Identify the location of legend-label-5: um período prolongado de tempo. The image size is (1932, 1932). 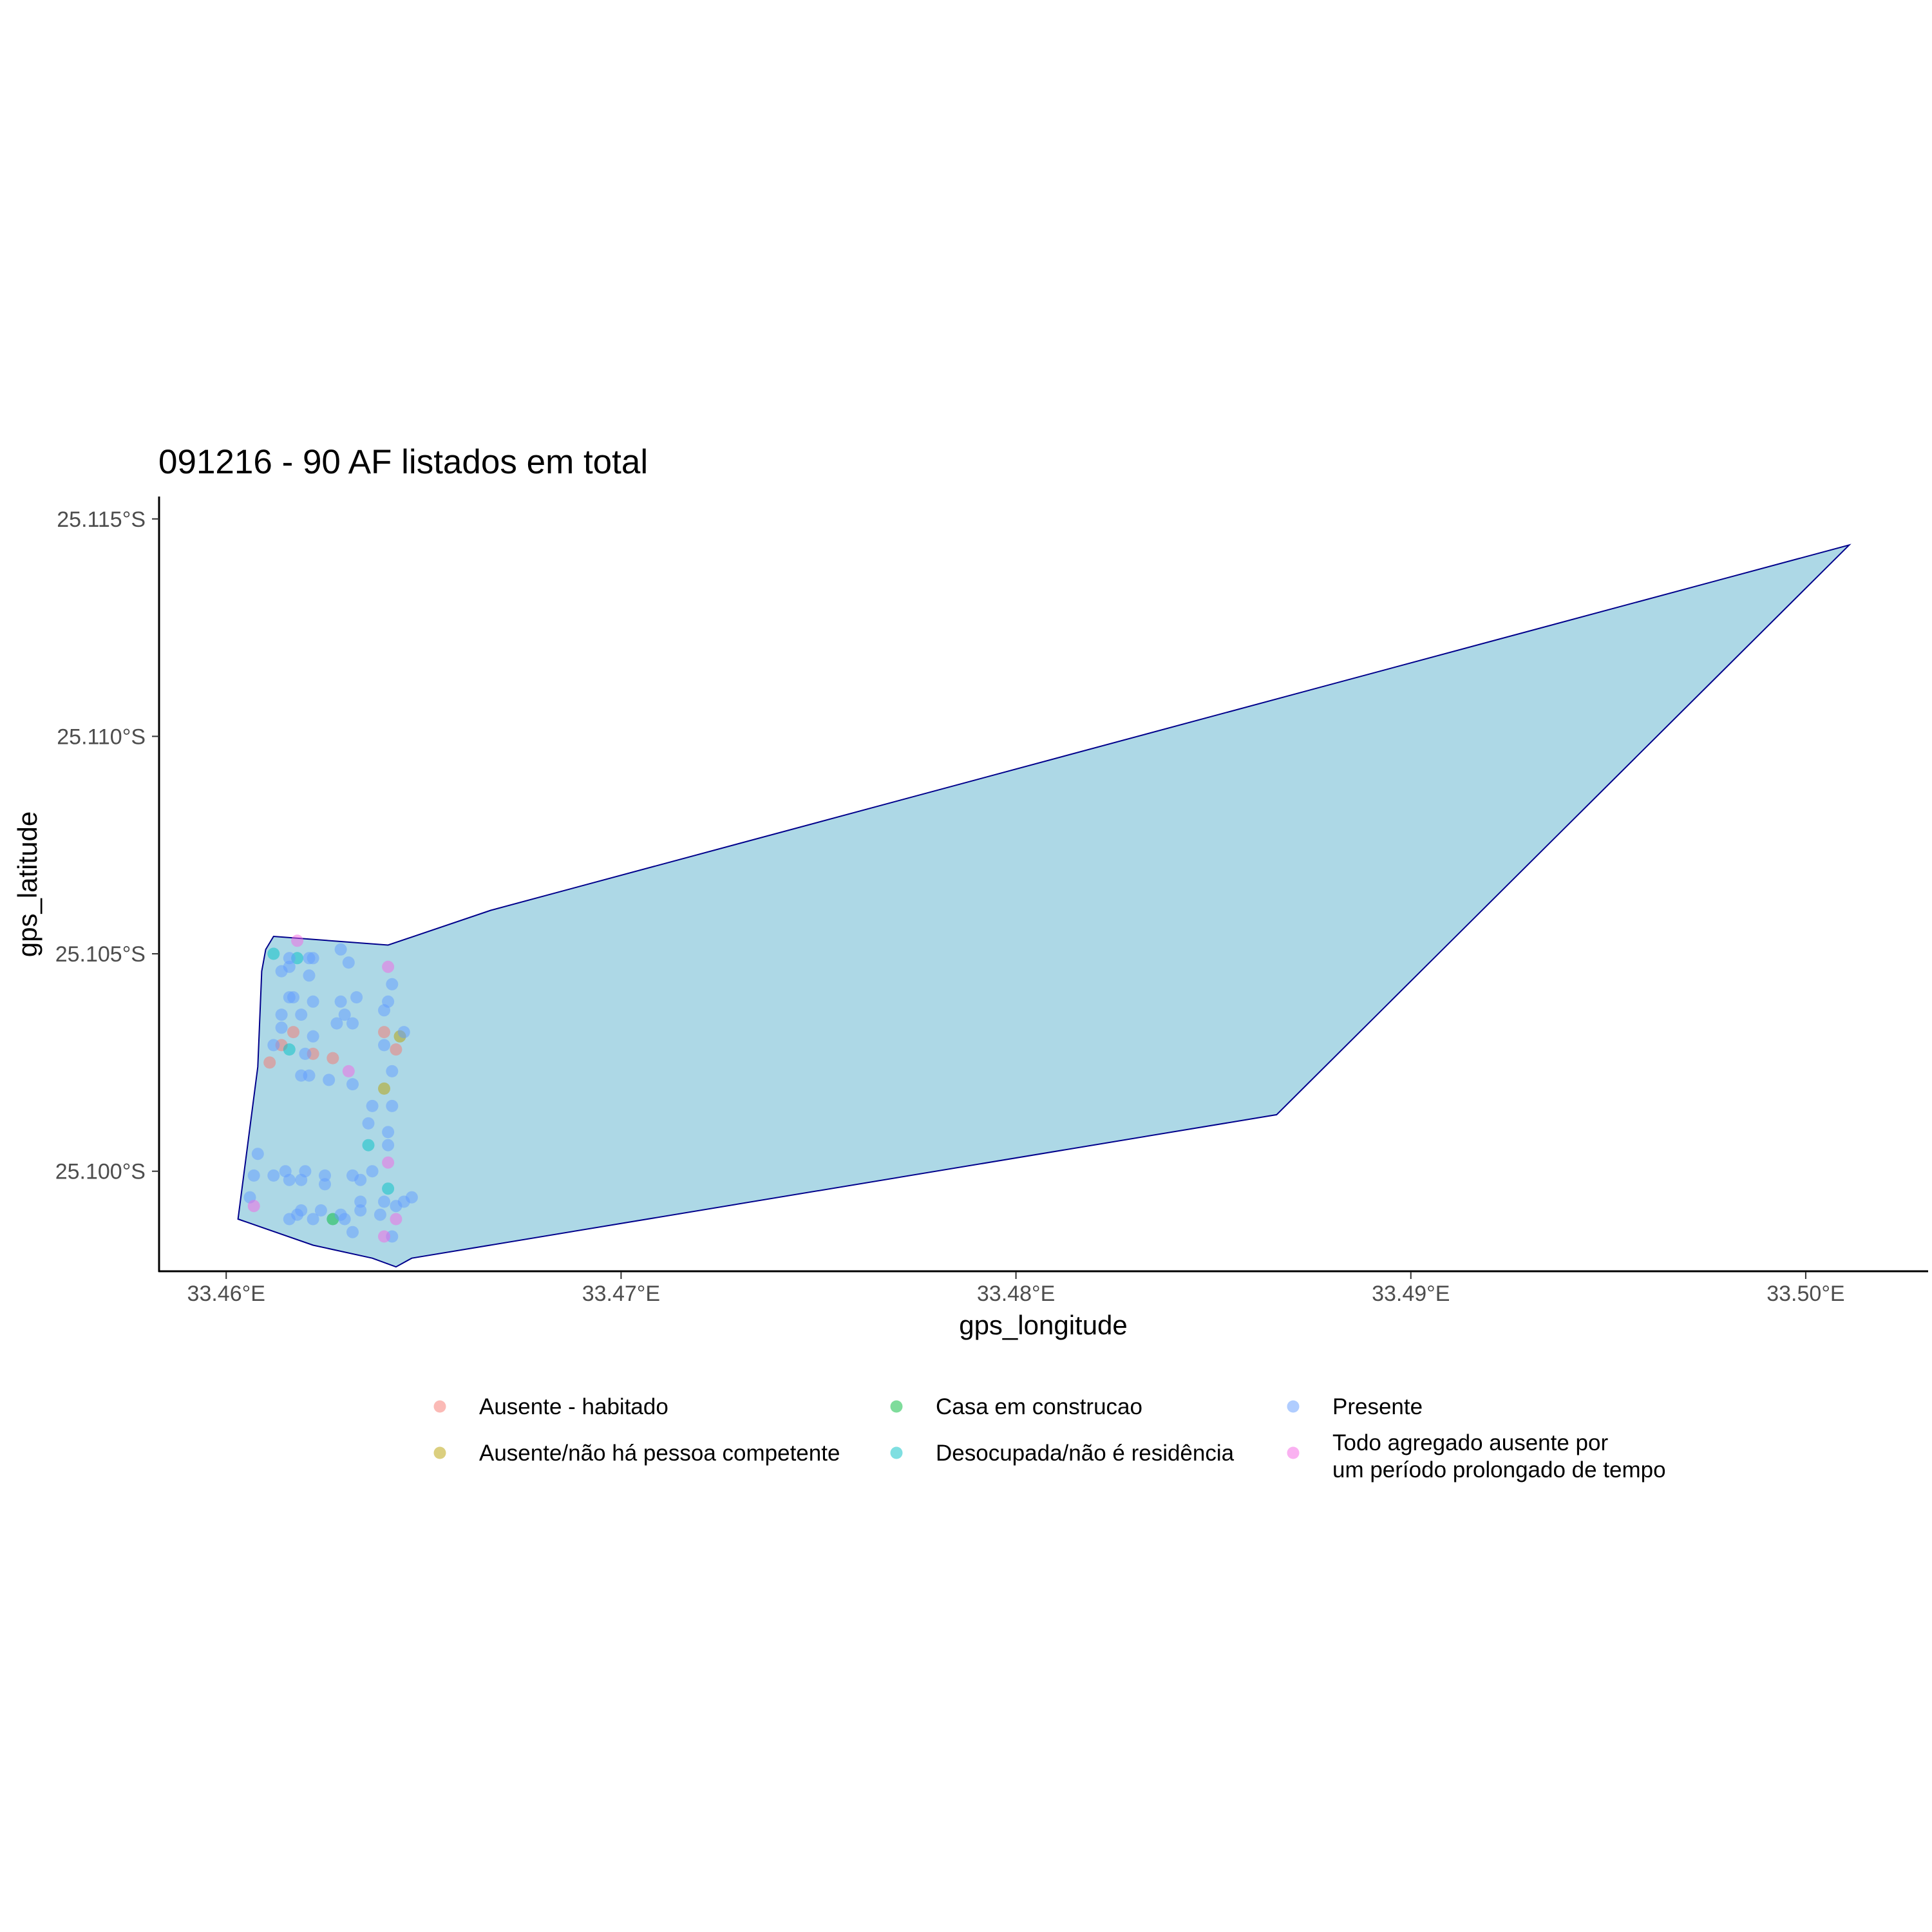
(1499, 1469).